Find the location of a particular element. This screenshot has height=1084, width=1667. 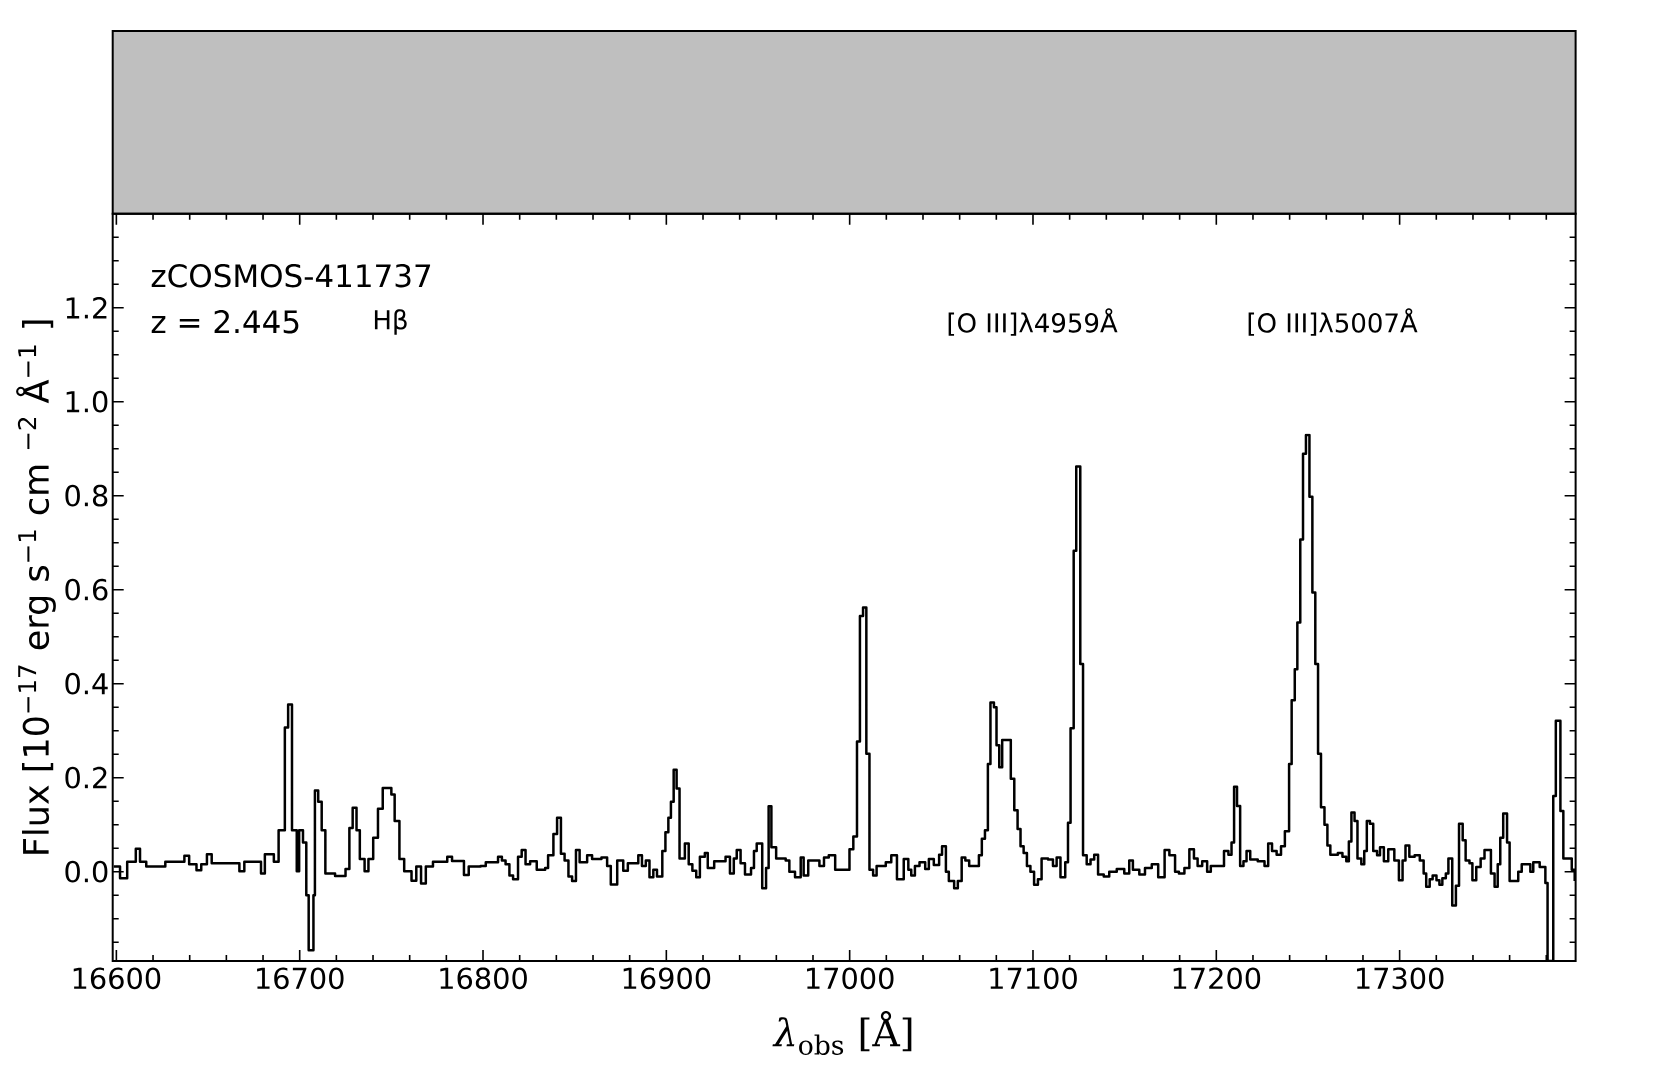

x-tick-label: 16700 is located at coordinates (300, 978).